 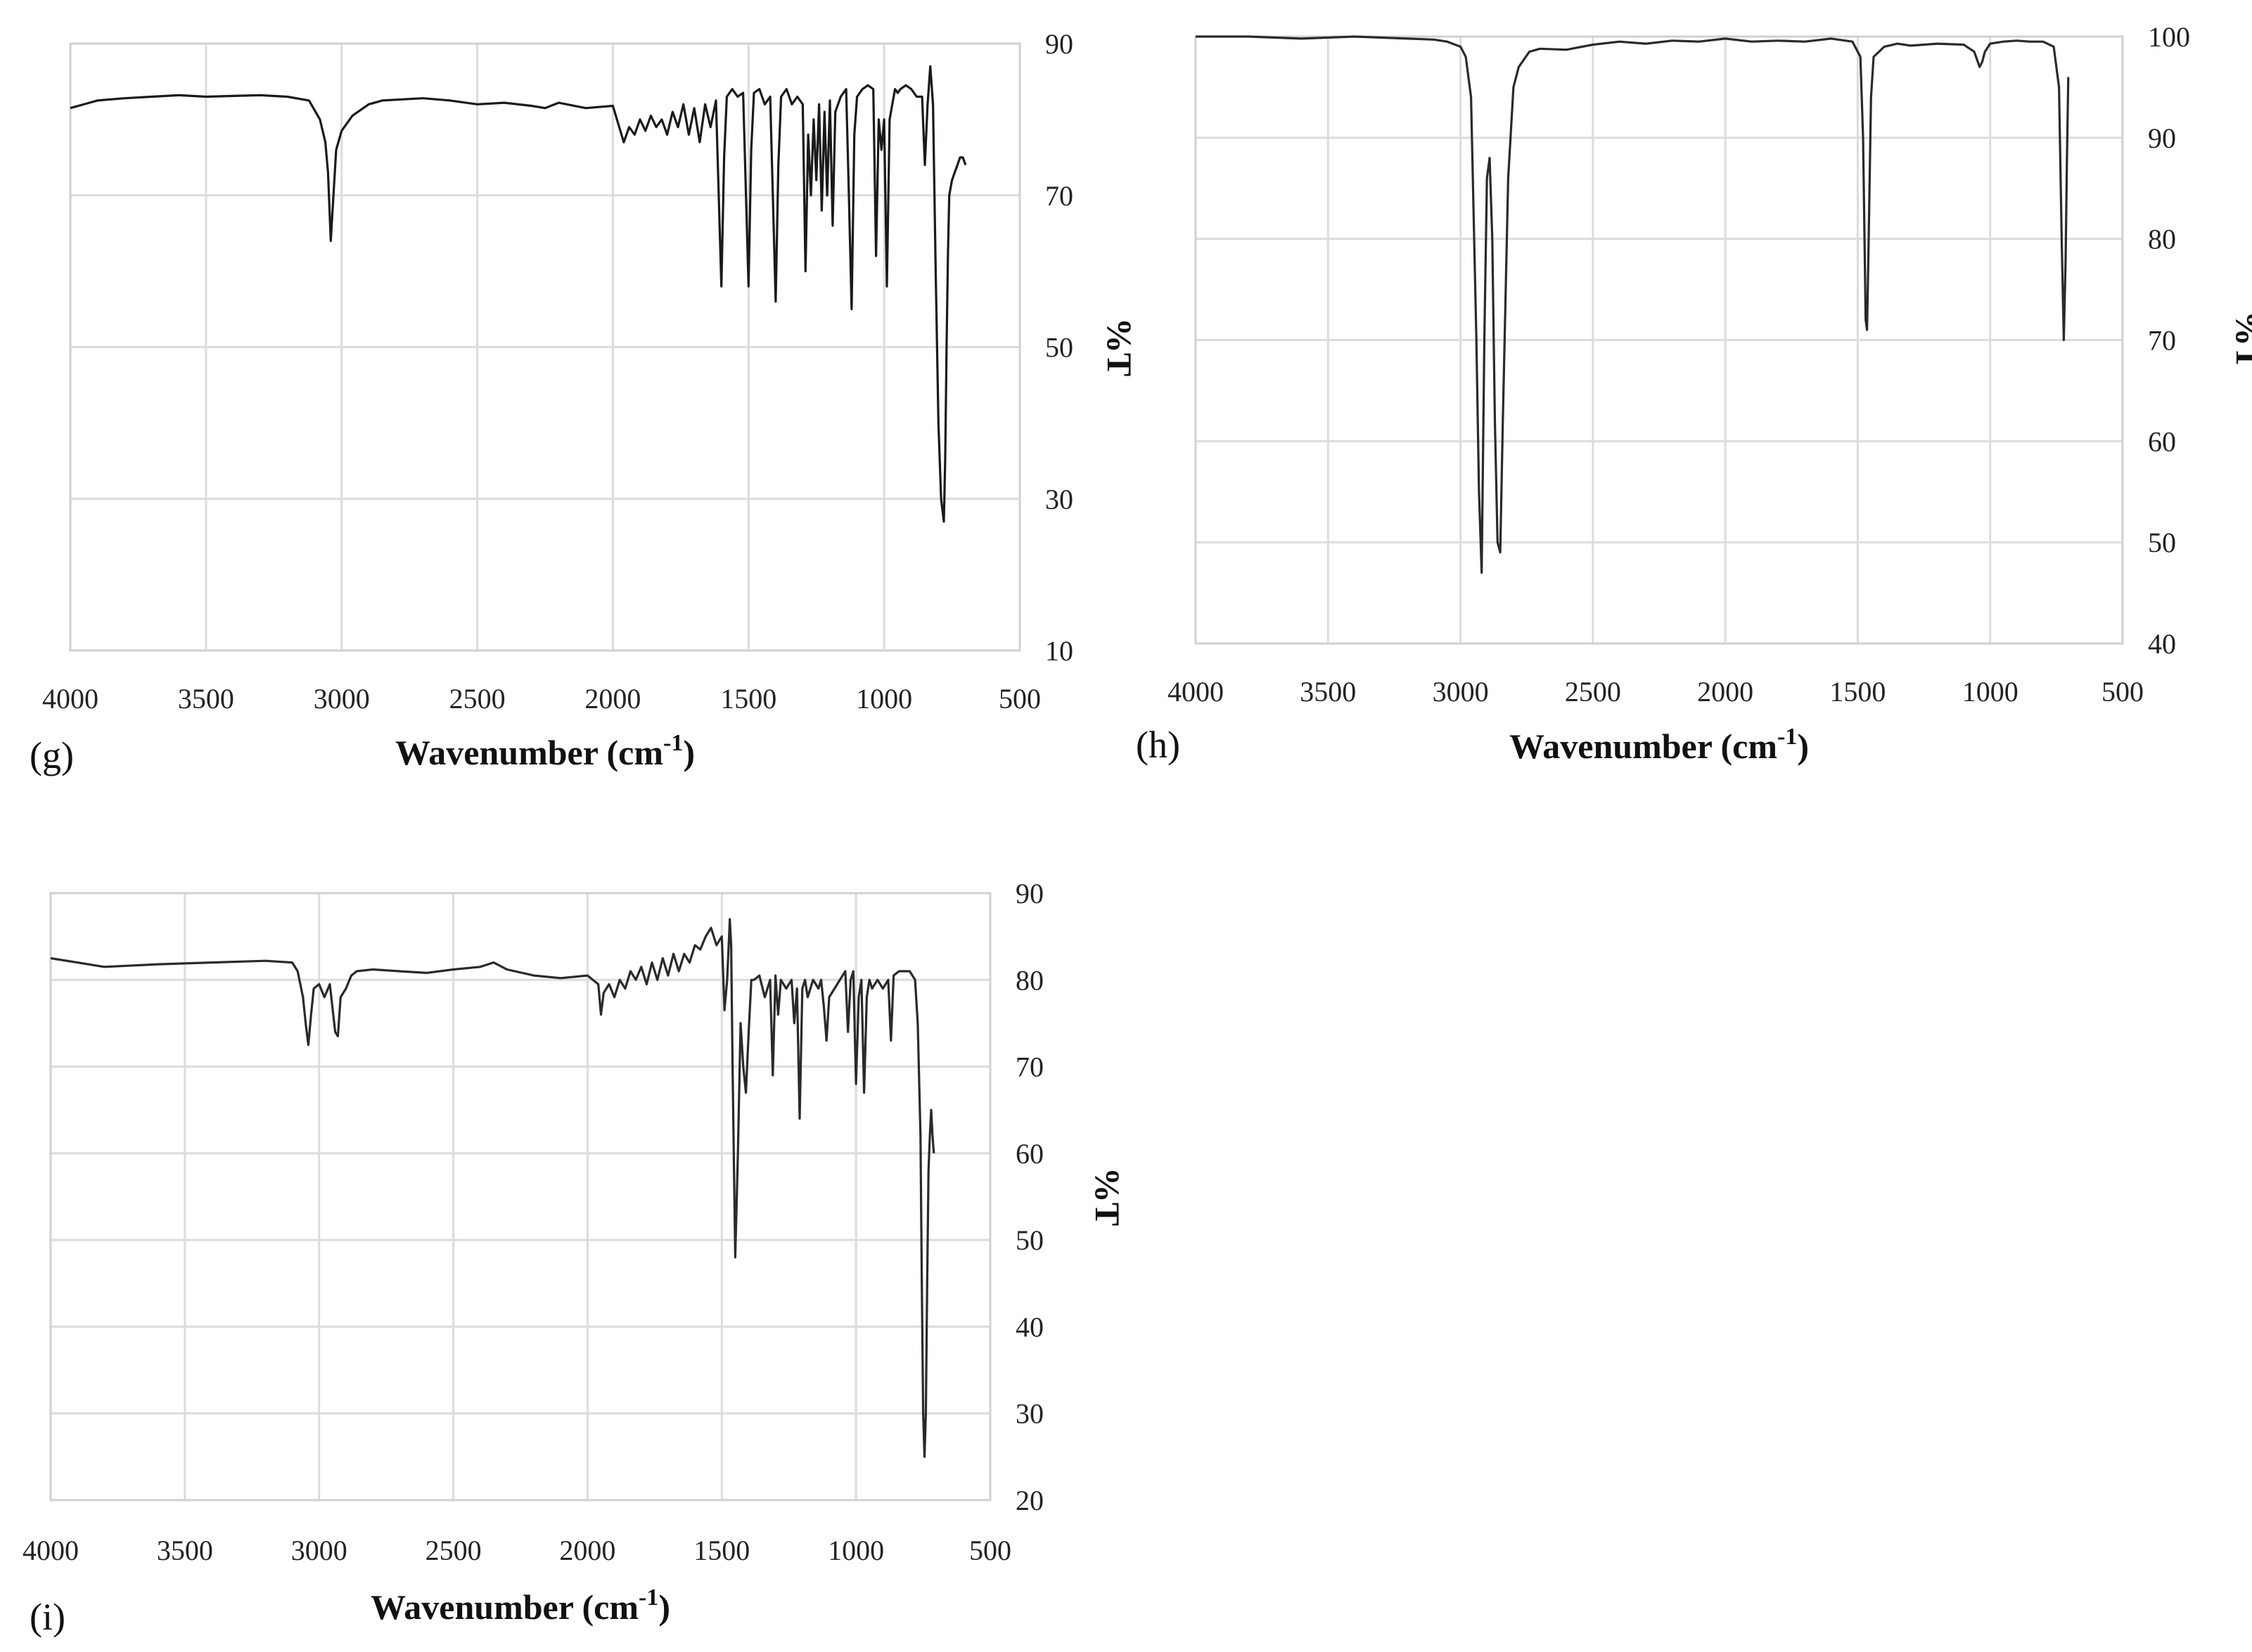 I want to click on panel-label: (i), so click(x=47, y=1617).